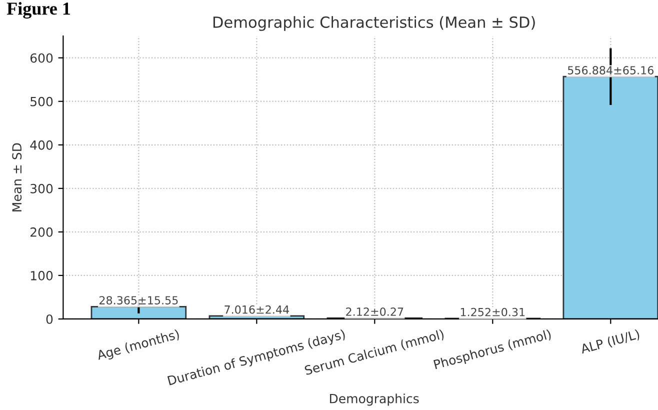  Describe the element at coordinates (492, 312) in the screenshot. I see `data-label: 1.252±0.31` at that location.